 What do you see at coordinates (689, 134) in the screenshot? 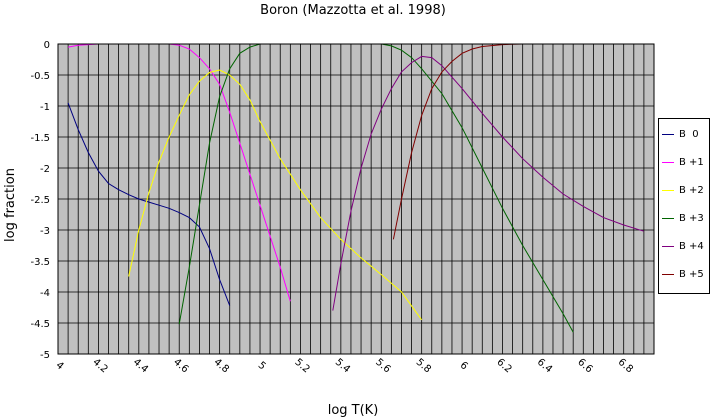
I see `legend-label: B 0` at bounding box center [689, 134].